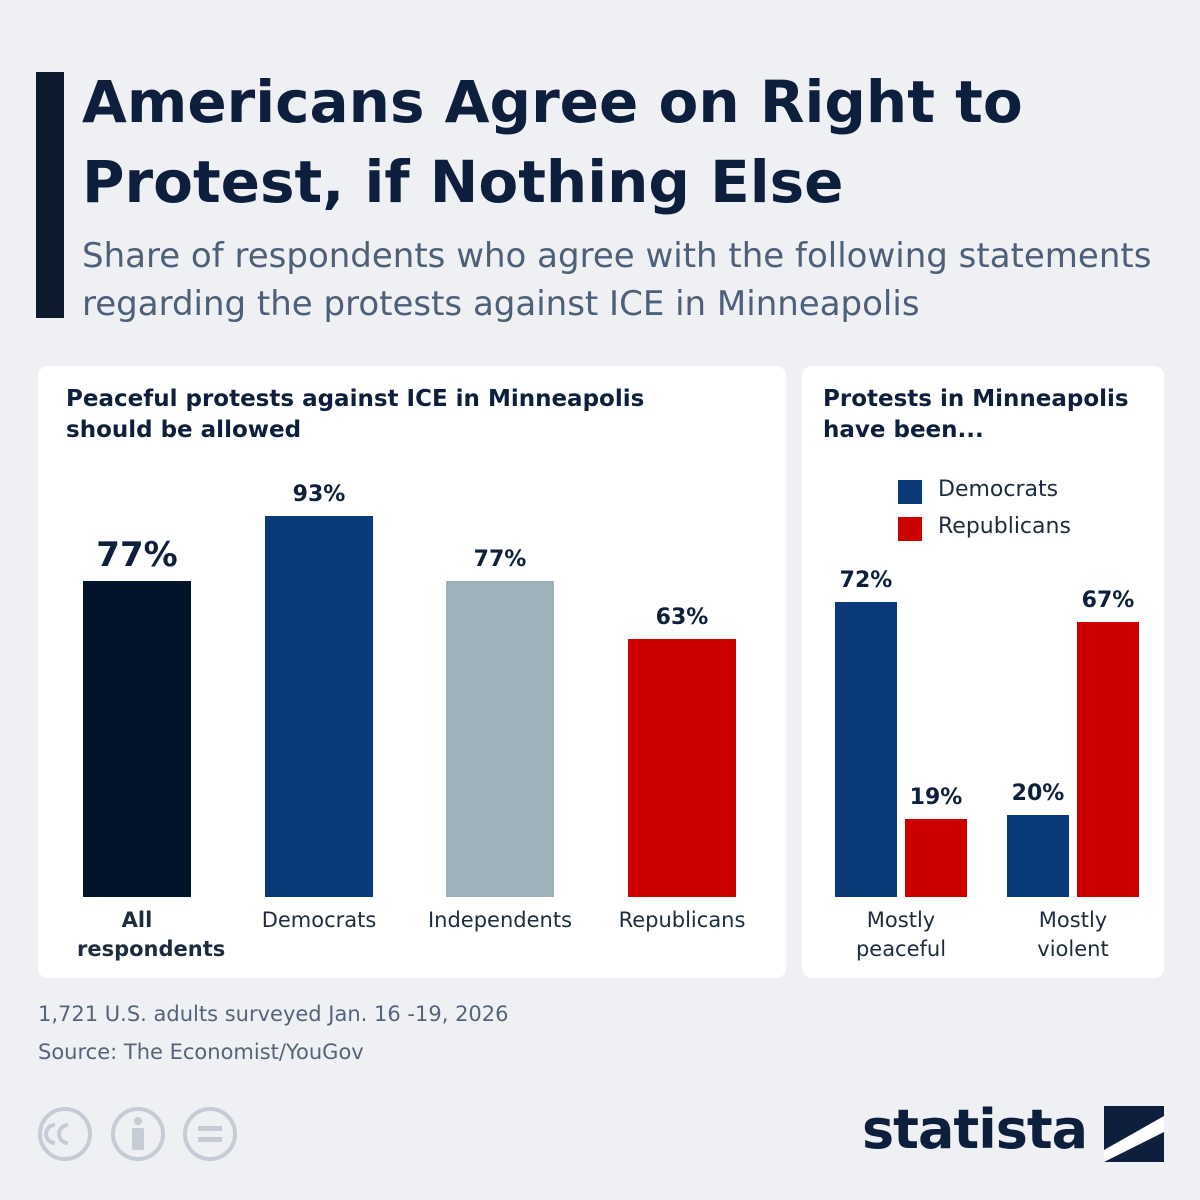 The width and height of the screenshot is (1200, 1200). I want to click on brand: statista, so click(975, 1129).